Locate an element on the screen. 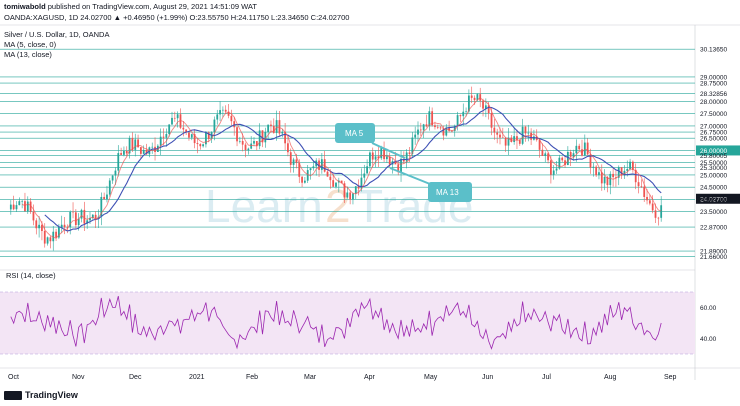 This screenshot has height=406, width=740. ma13-indicator-label: MA (13, close) is located at coordinates (28, 54).